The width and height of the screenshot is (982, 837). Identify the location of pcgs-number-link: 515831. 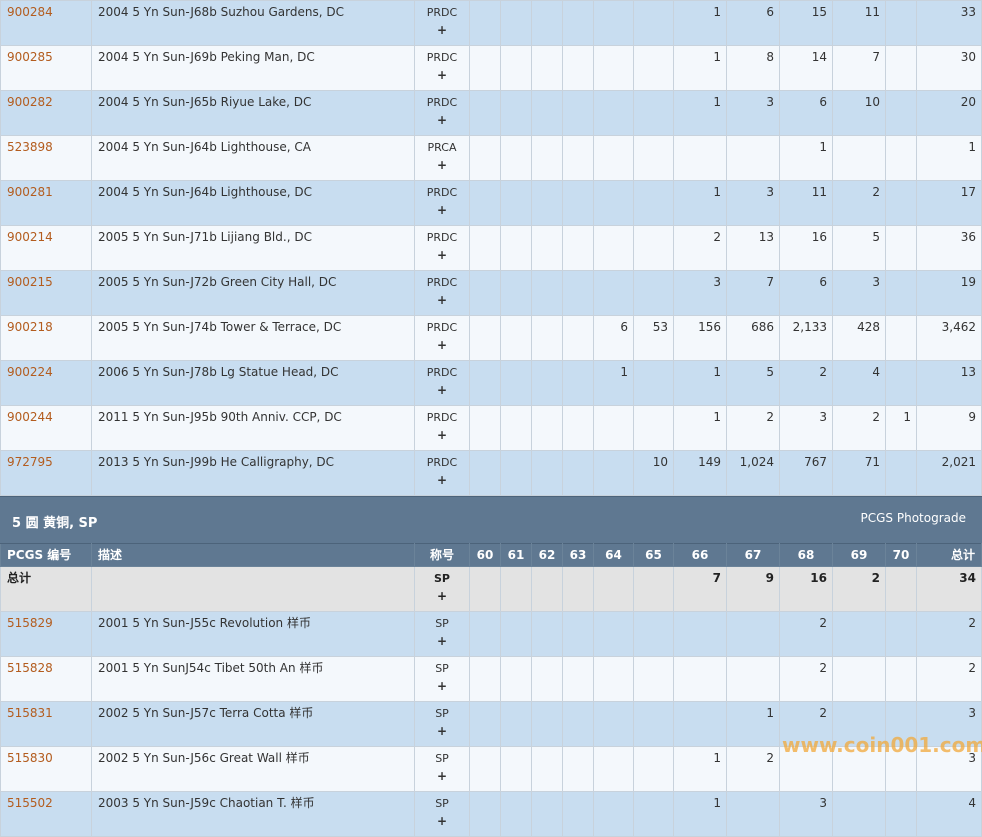
(30, 713).